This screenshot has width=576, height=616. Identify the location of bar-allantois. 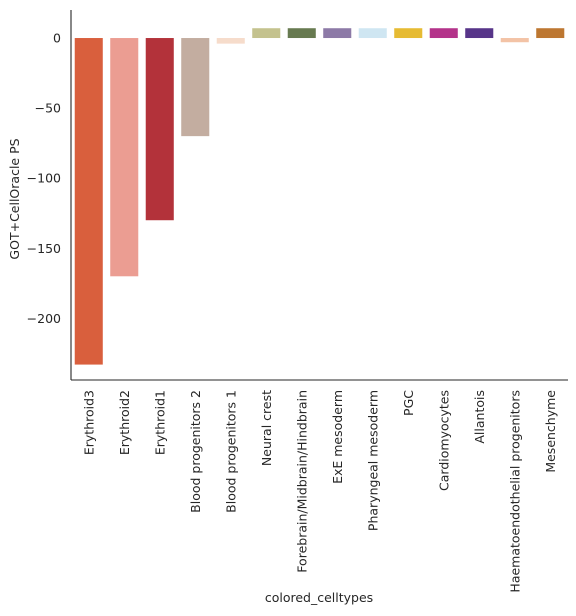
(479, 33).